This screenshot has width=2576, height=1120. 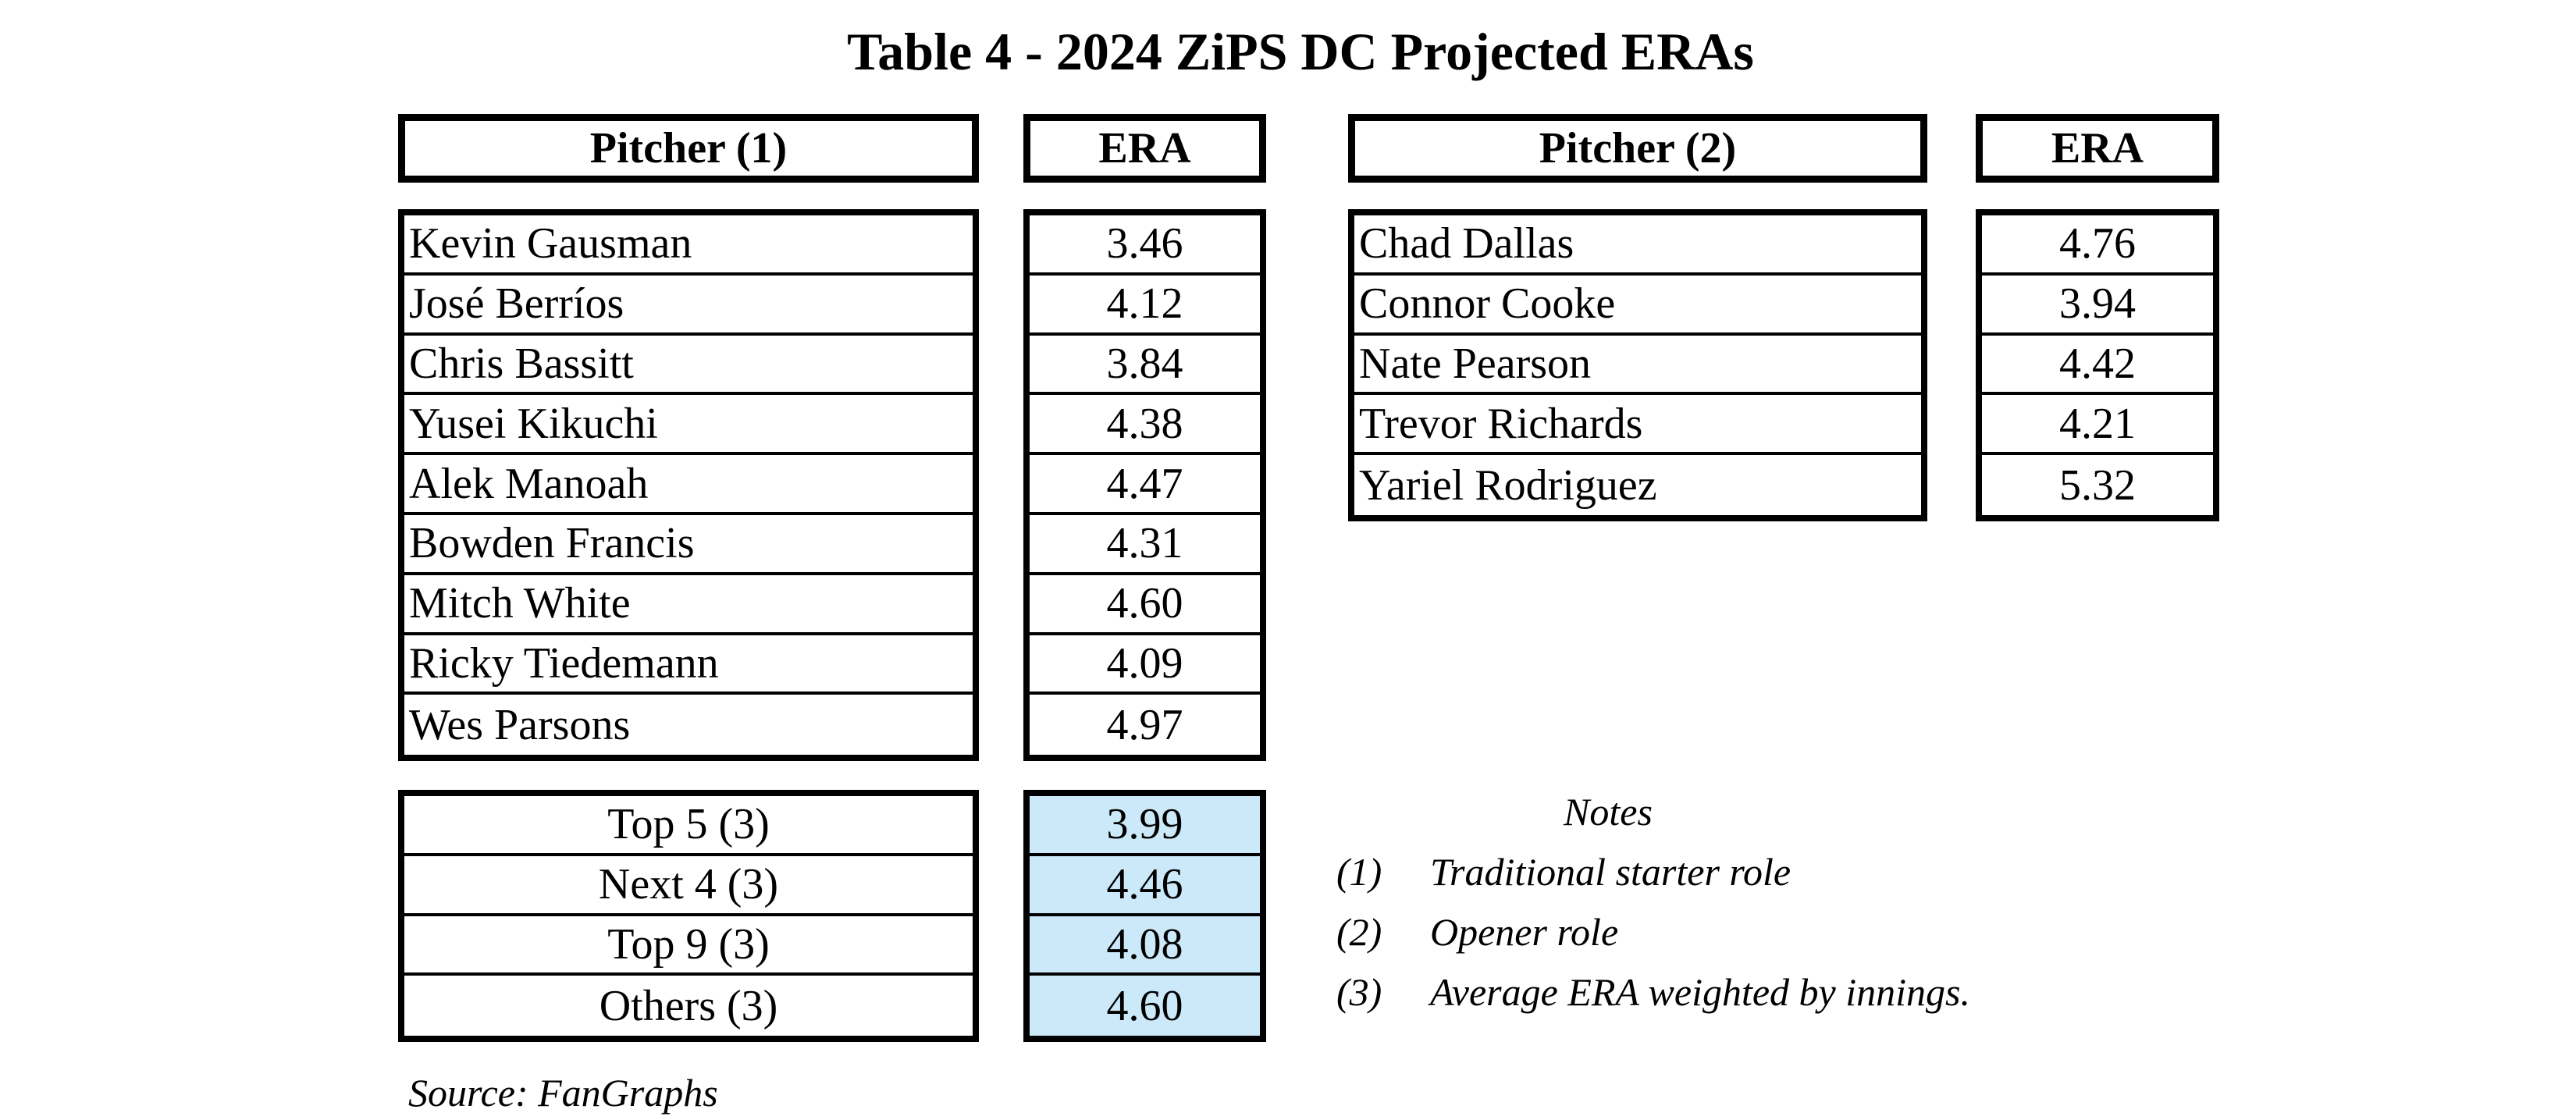 What do you see at coordinates (2097, 306) in the screenshot?
I see `era-value-cell: 3.94` at bounding box center [2097, 306].